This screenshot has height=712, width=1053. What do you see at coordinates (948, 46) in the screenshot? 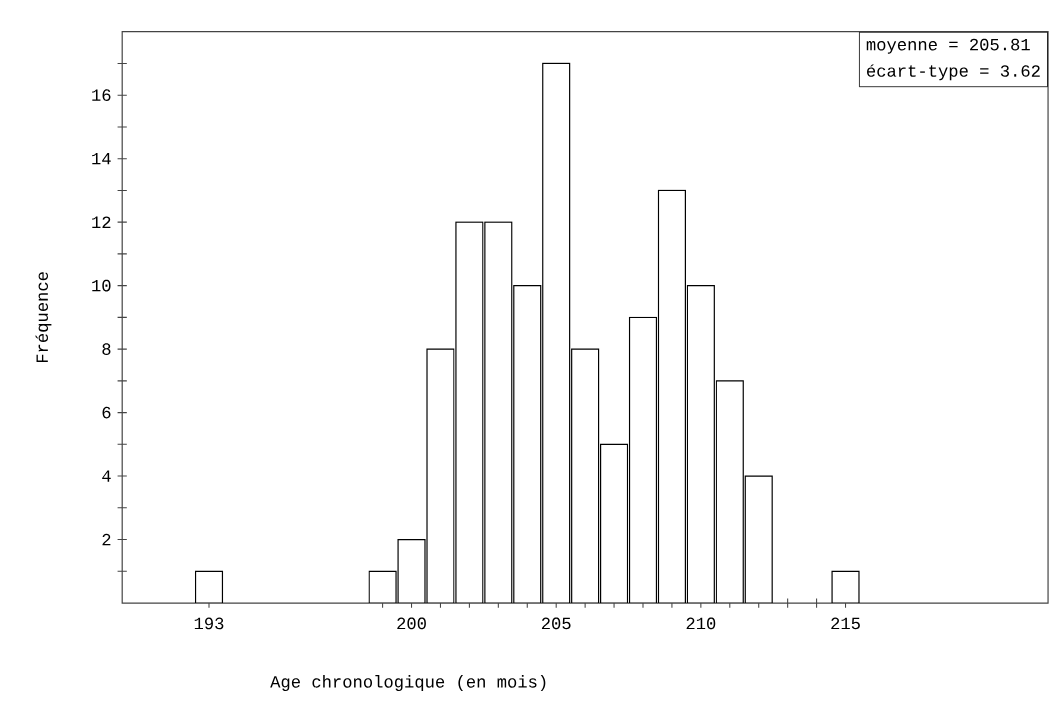
I see `annotation: moyenne = 205.81` at bounding box center [948, 46].